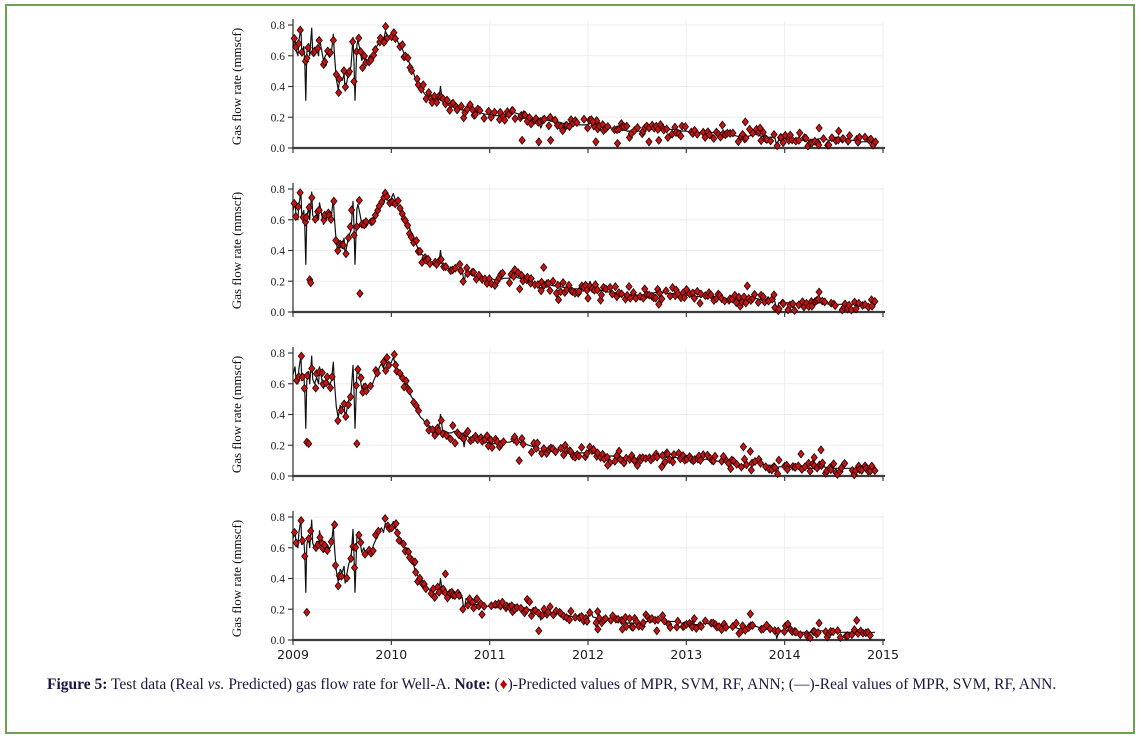  I want to click on svg-text: 2015, so click(883, 654).